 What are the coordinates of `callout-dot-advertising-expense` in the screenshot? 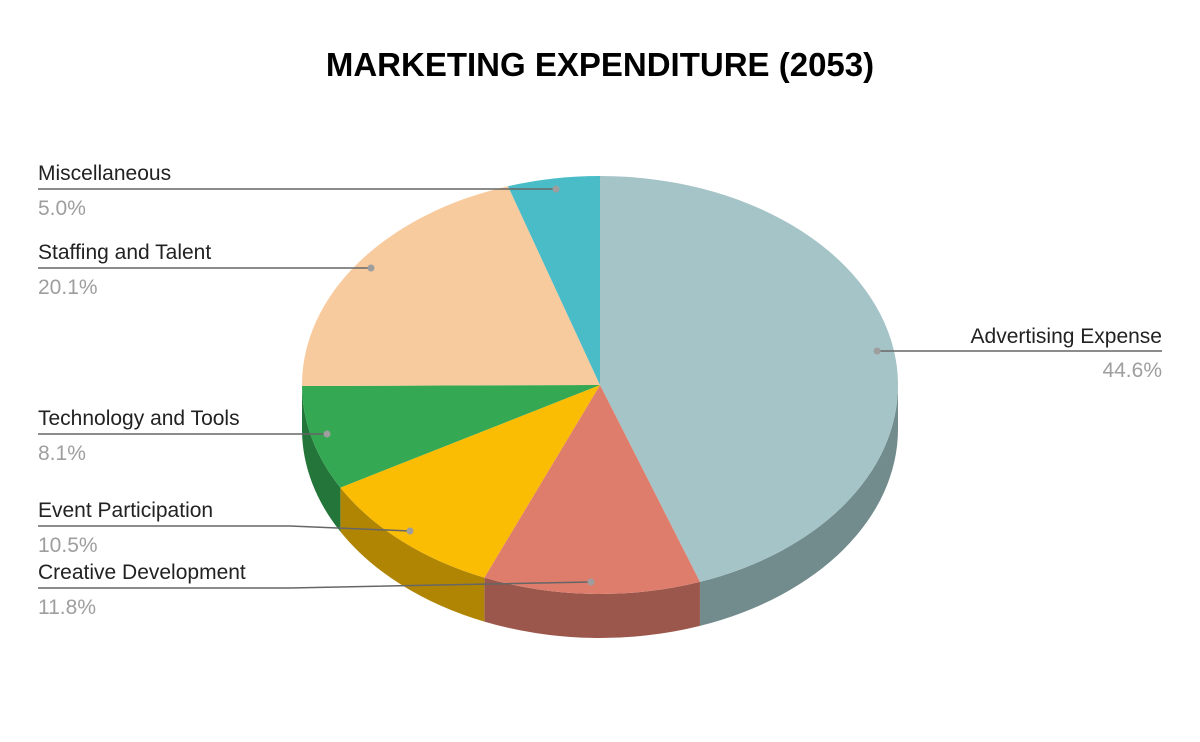 It's located at (877, 351).